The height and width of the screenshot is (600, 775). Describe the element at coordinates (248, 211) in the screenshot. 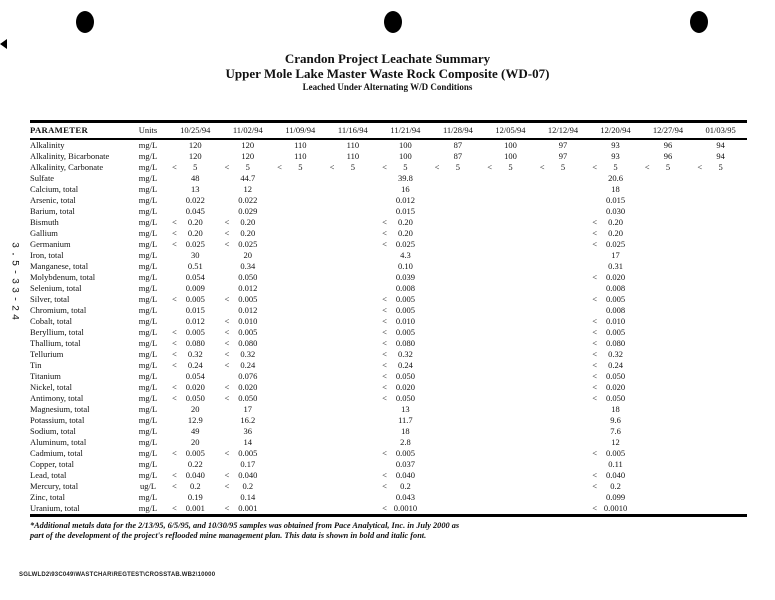

I see `cell-value: 0.029` at that location.